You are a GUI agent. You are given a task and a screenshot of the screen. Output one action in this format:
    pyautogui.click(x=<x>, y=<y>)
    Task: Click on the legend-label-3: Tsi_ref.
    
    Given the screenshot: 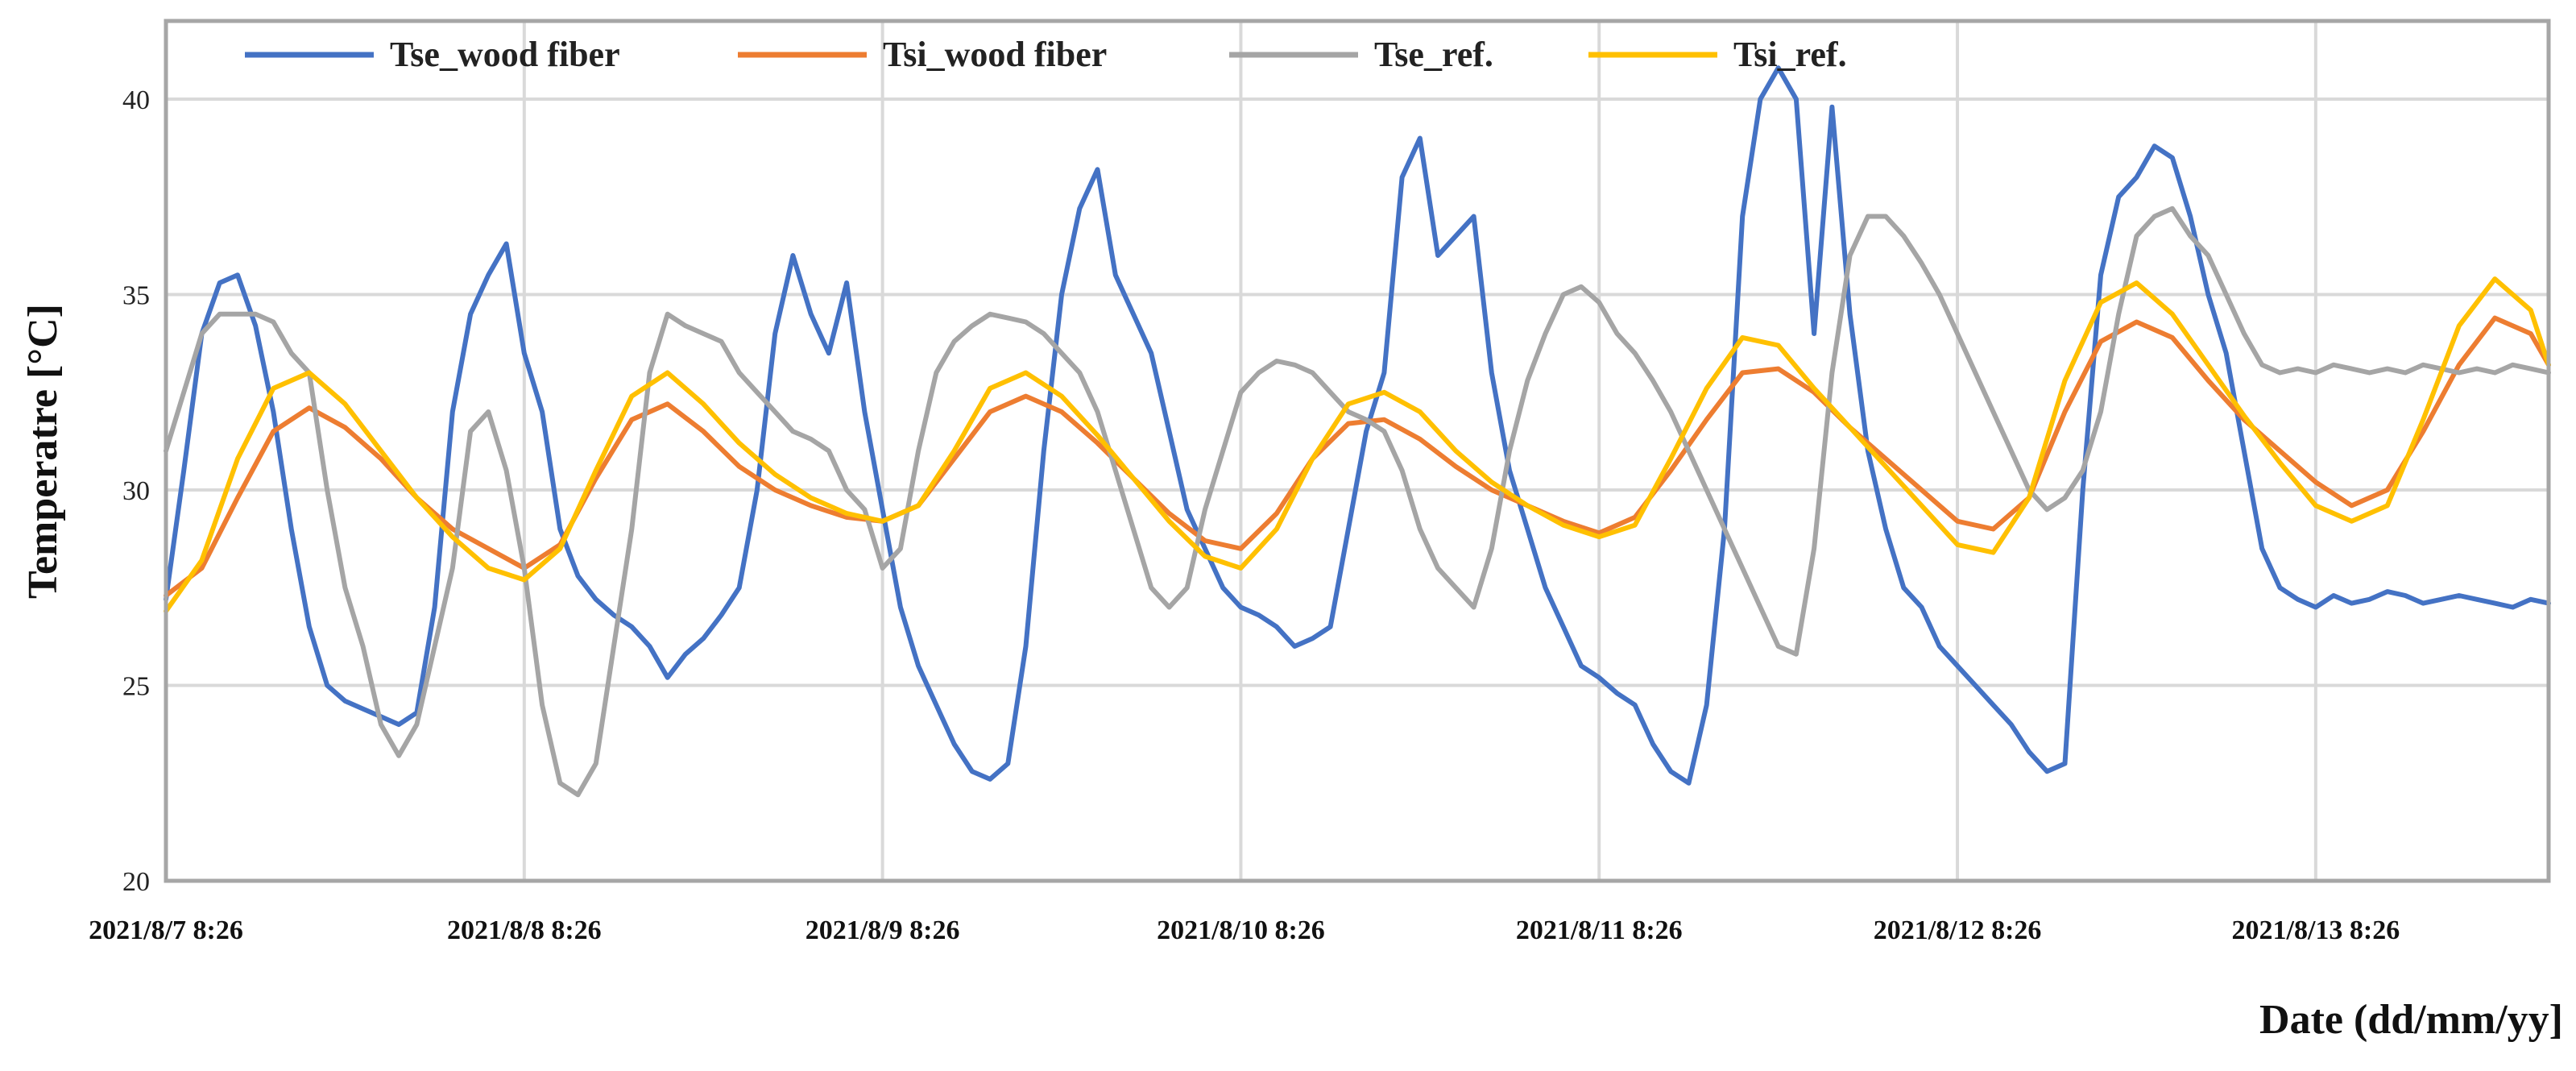 What is the action you would take?
    pyautogui.click(x=1790, y=55)
    